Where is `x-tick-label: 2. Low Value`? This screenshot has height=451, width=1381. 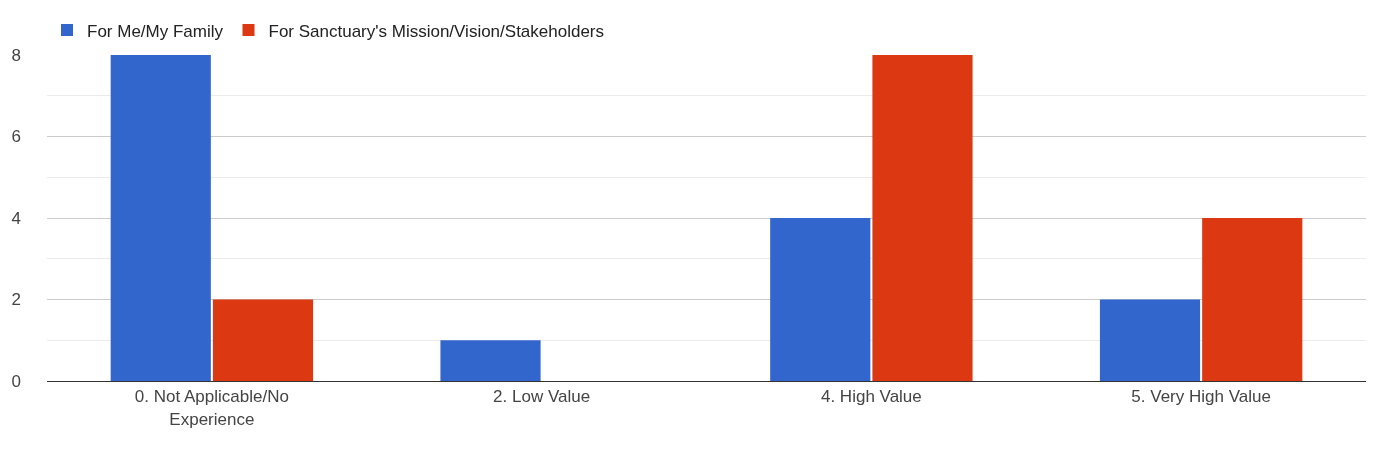
x-tick-label: 2. Low Value is located at coordinates (542, 397).